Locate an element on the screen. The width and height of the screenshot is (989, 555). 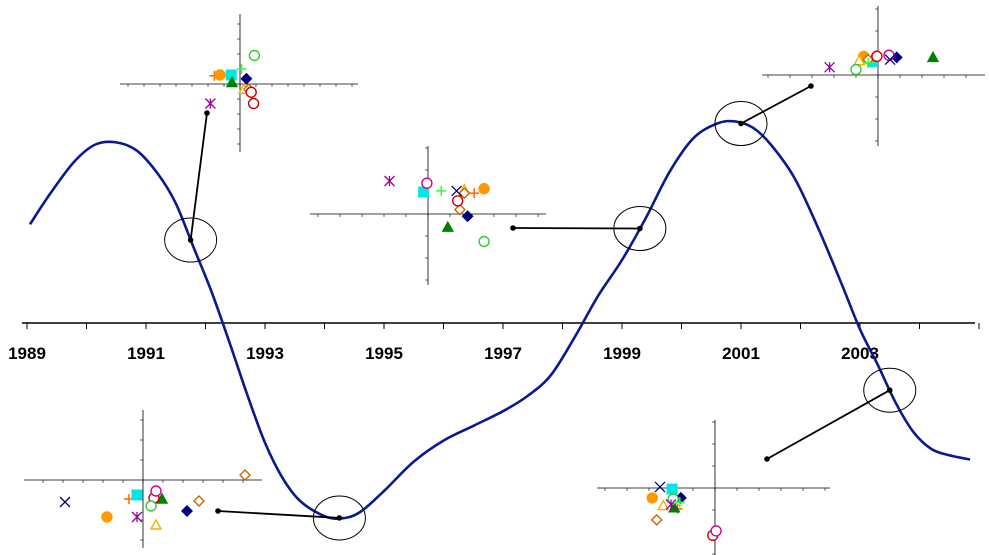
inset-tl is located at coordinates (239, 83).